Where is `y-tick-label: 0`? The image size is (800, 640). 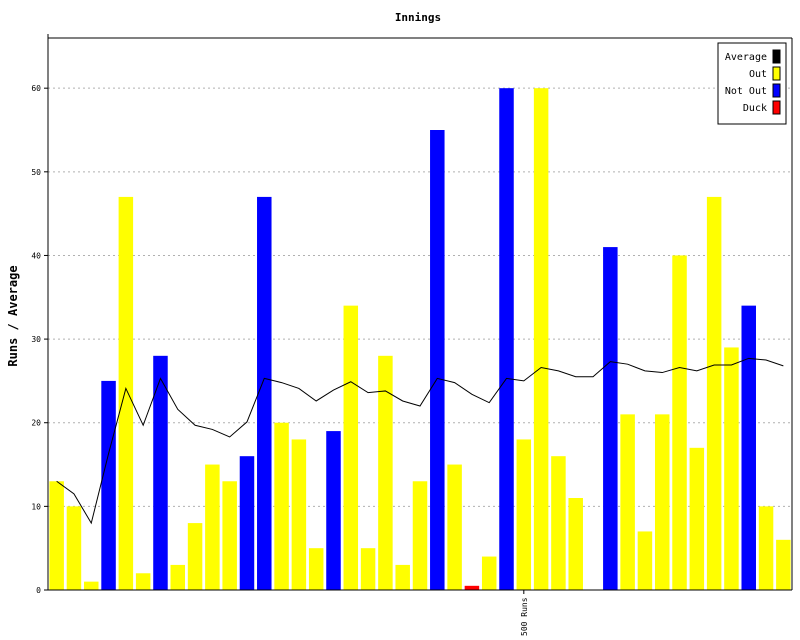
y-tick-label: 0 is located at coordinates (38, 590).